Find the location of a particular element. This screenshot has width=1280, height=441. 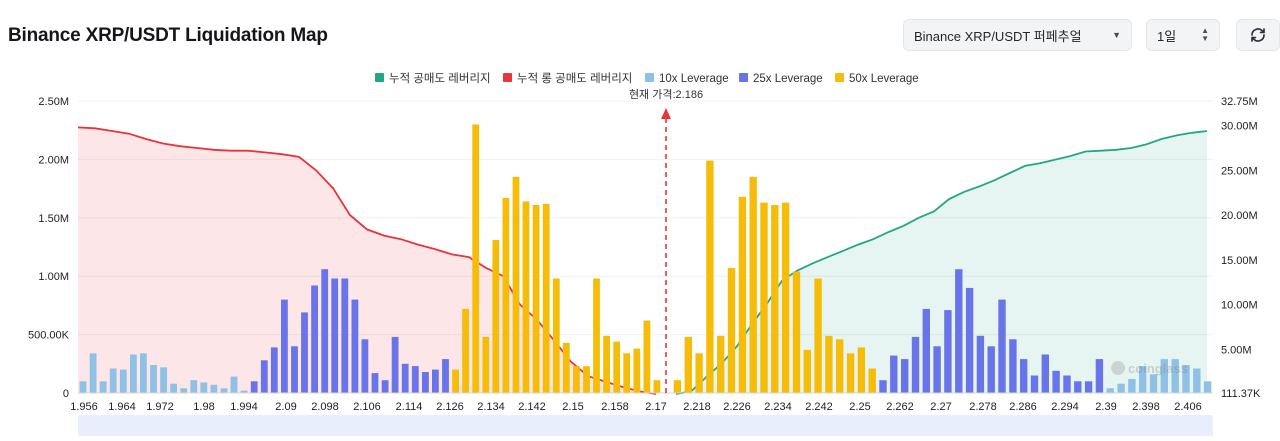

refresh-icon is located at coordinates (1258, 35).